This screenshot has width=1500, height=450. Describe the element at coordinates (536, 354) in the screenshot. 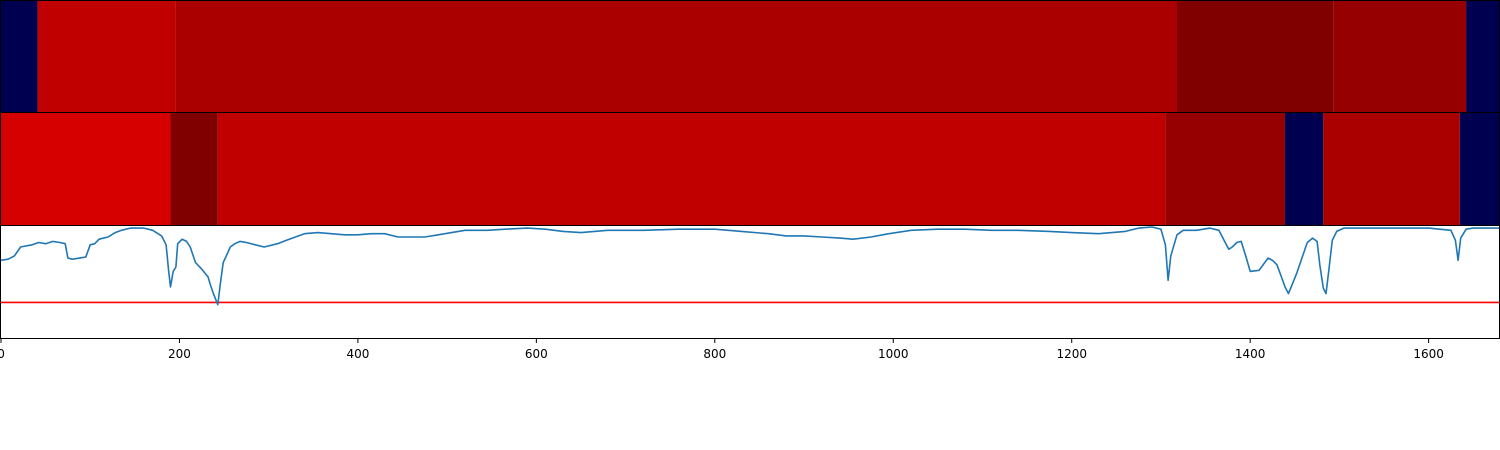

I see `x-tick-label-600: 600` at that location.